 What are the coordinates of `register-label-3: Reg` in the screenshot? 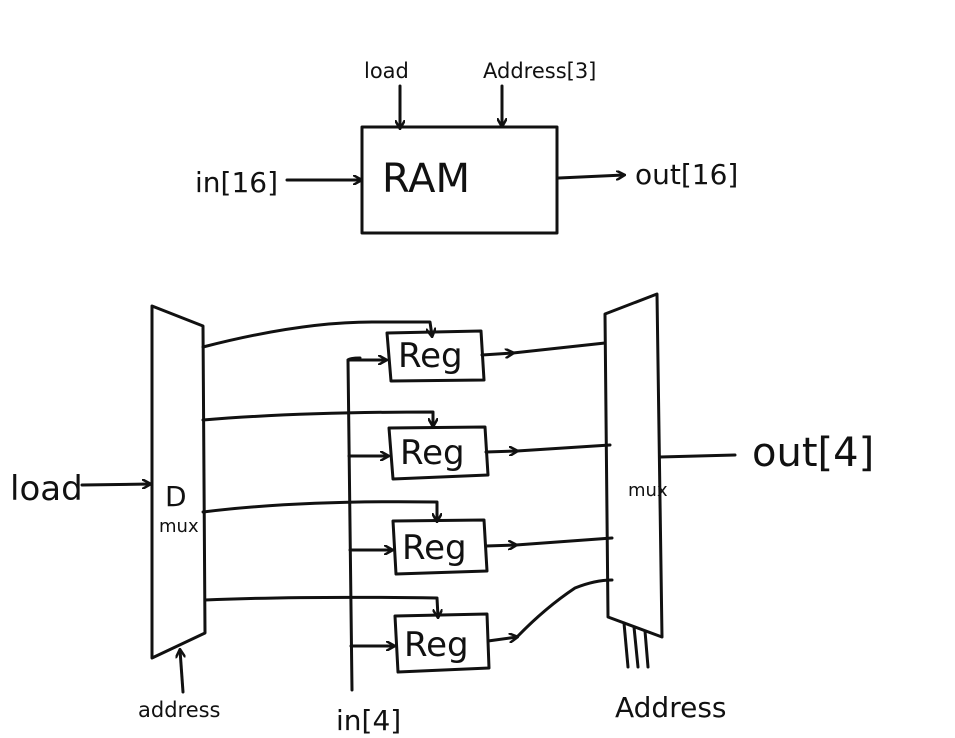 It's located at (434, 548).